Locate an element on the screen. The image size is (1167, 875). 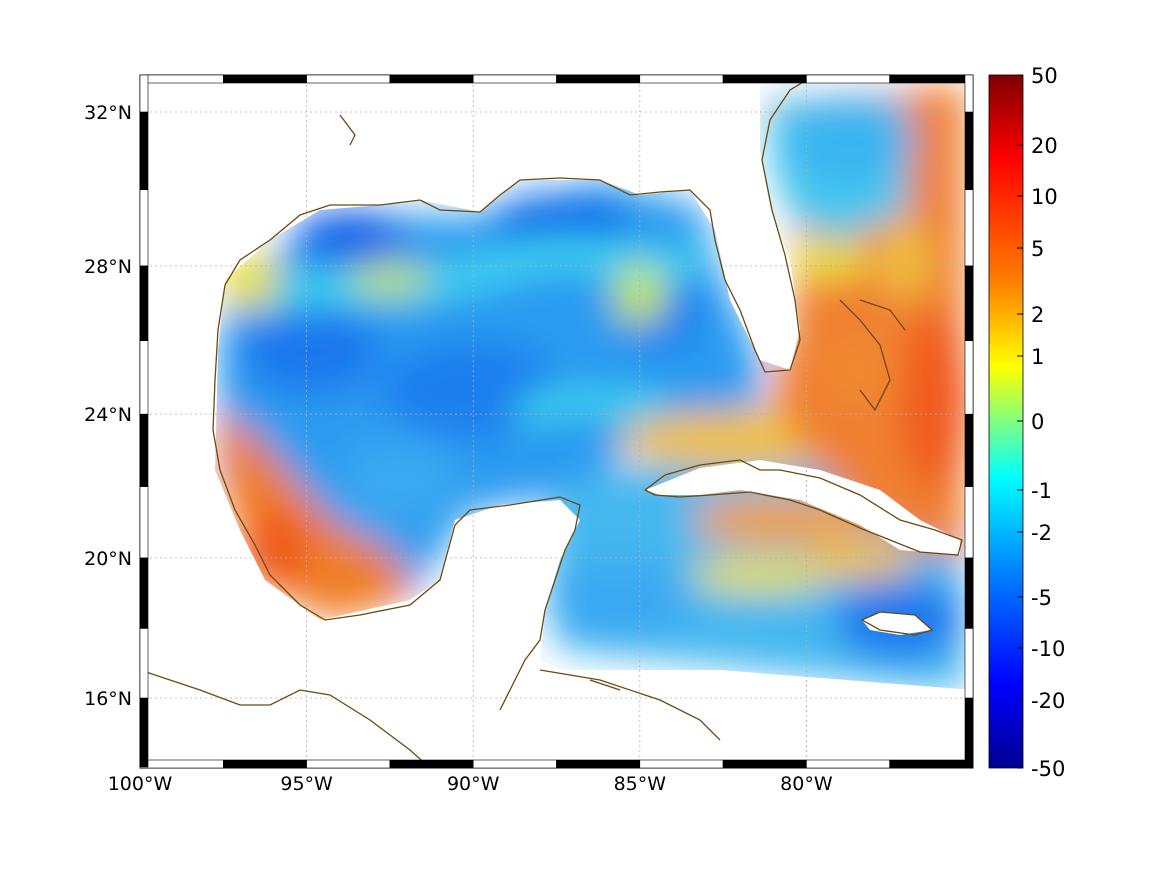
colorbar-tick-label: -5 is located at coordinates (1041, 598).